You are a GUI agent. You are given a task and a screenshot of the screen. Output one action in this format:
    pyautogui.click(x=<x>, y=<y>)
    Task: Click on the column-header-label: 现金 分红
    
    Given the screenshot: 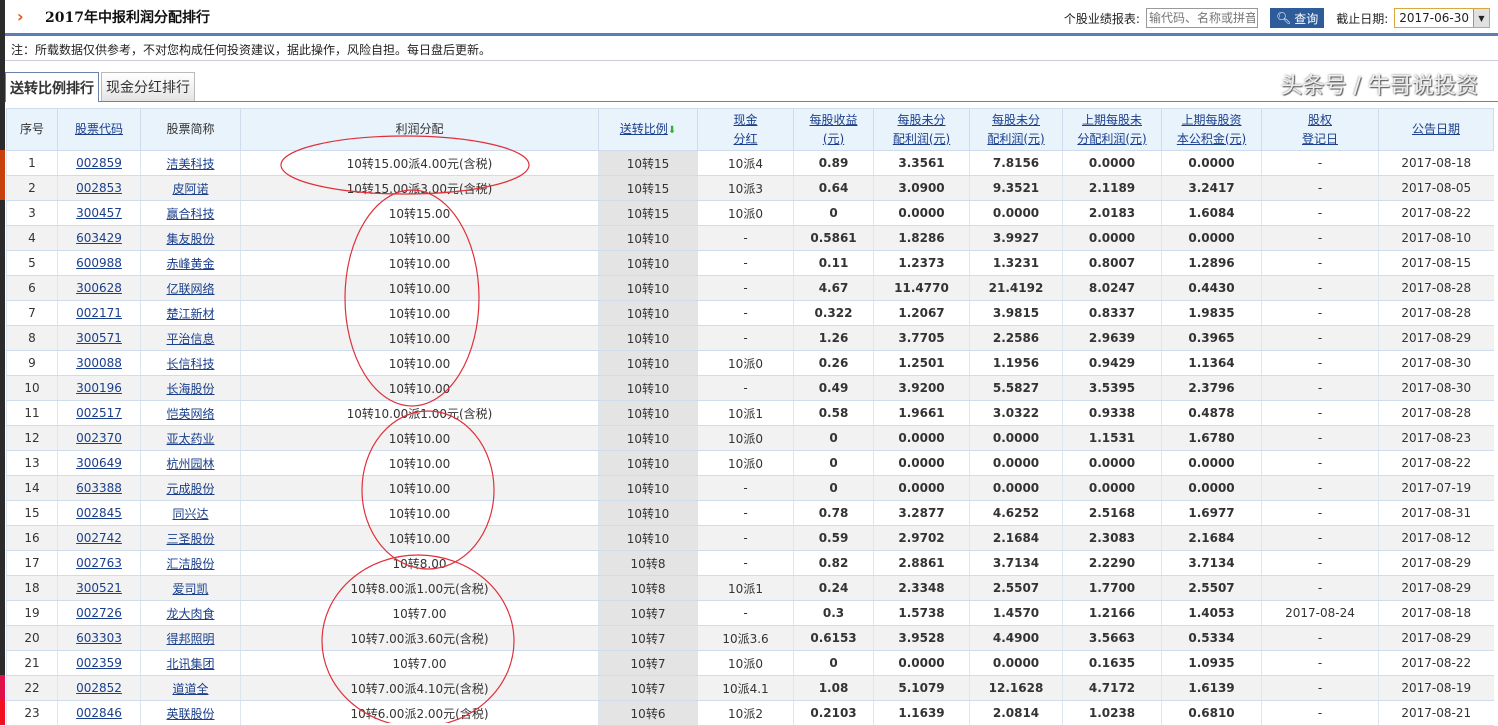 What is the action you would take?
    pyautogui.click(x=745, y=129)
    